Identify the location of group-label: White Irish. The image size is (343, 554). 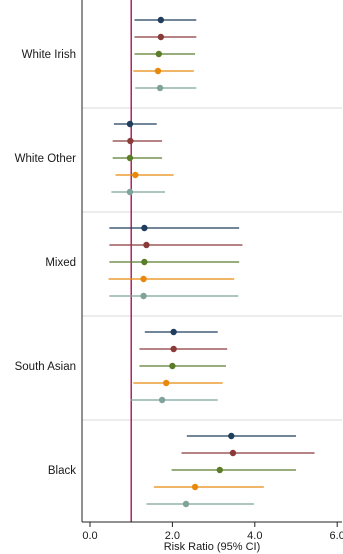
(49, 55).